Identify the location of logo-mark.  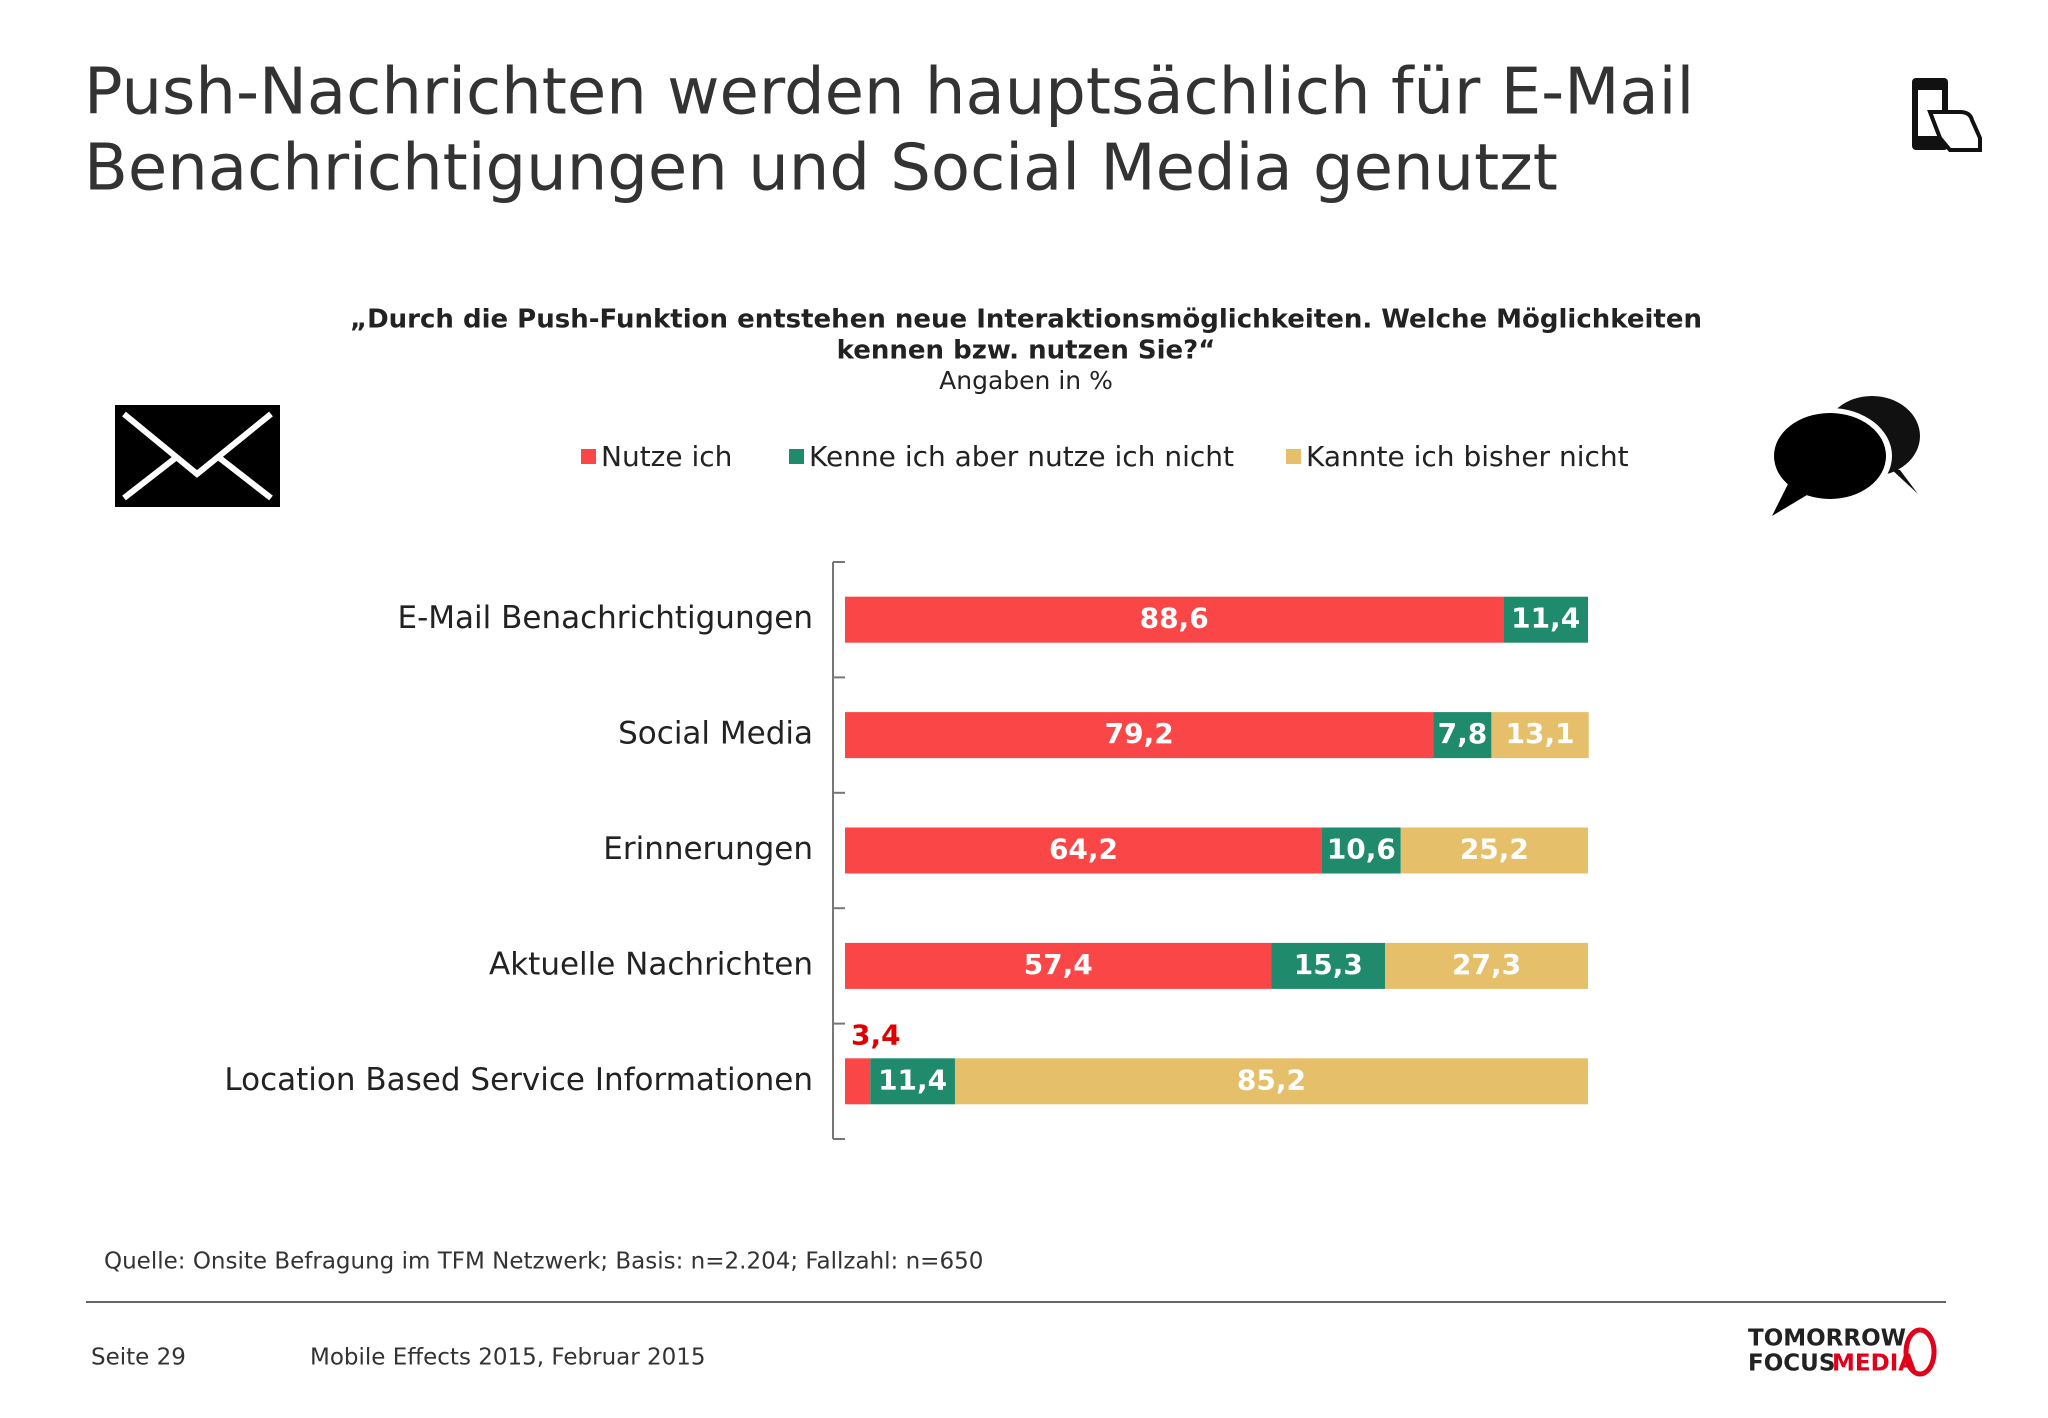
(1920, 1352).